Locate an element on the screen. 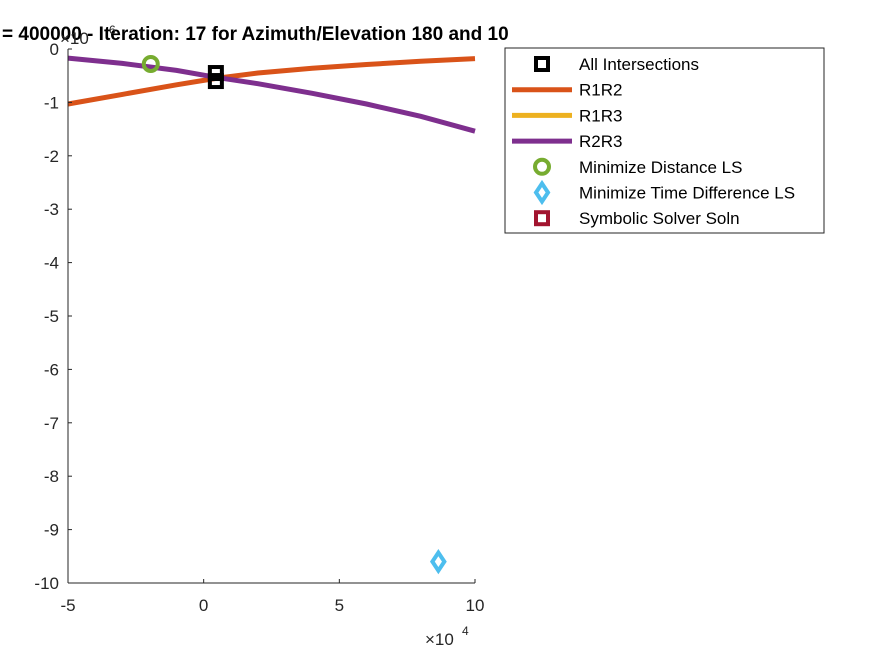 The height and width of the screenshot is (656, 875). x-exponent-base: ×10 is located at coordinates (439, 639).